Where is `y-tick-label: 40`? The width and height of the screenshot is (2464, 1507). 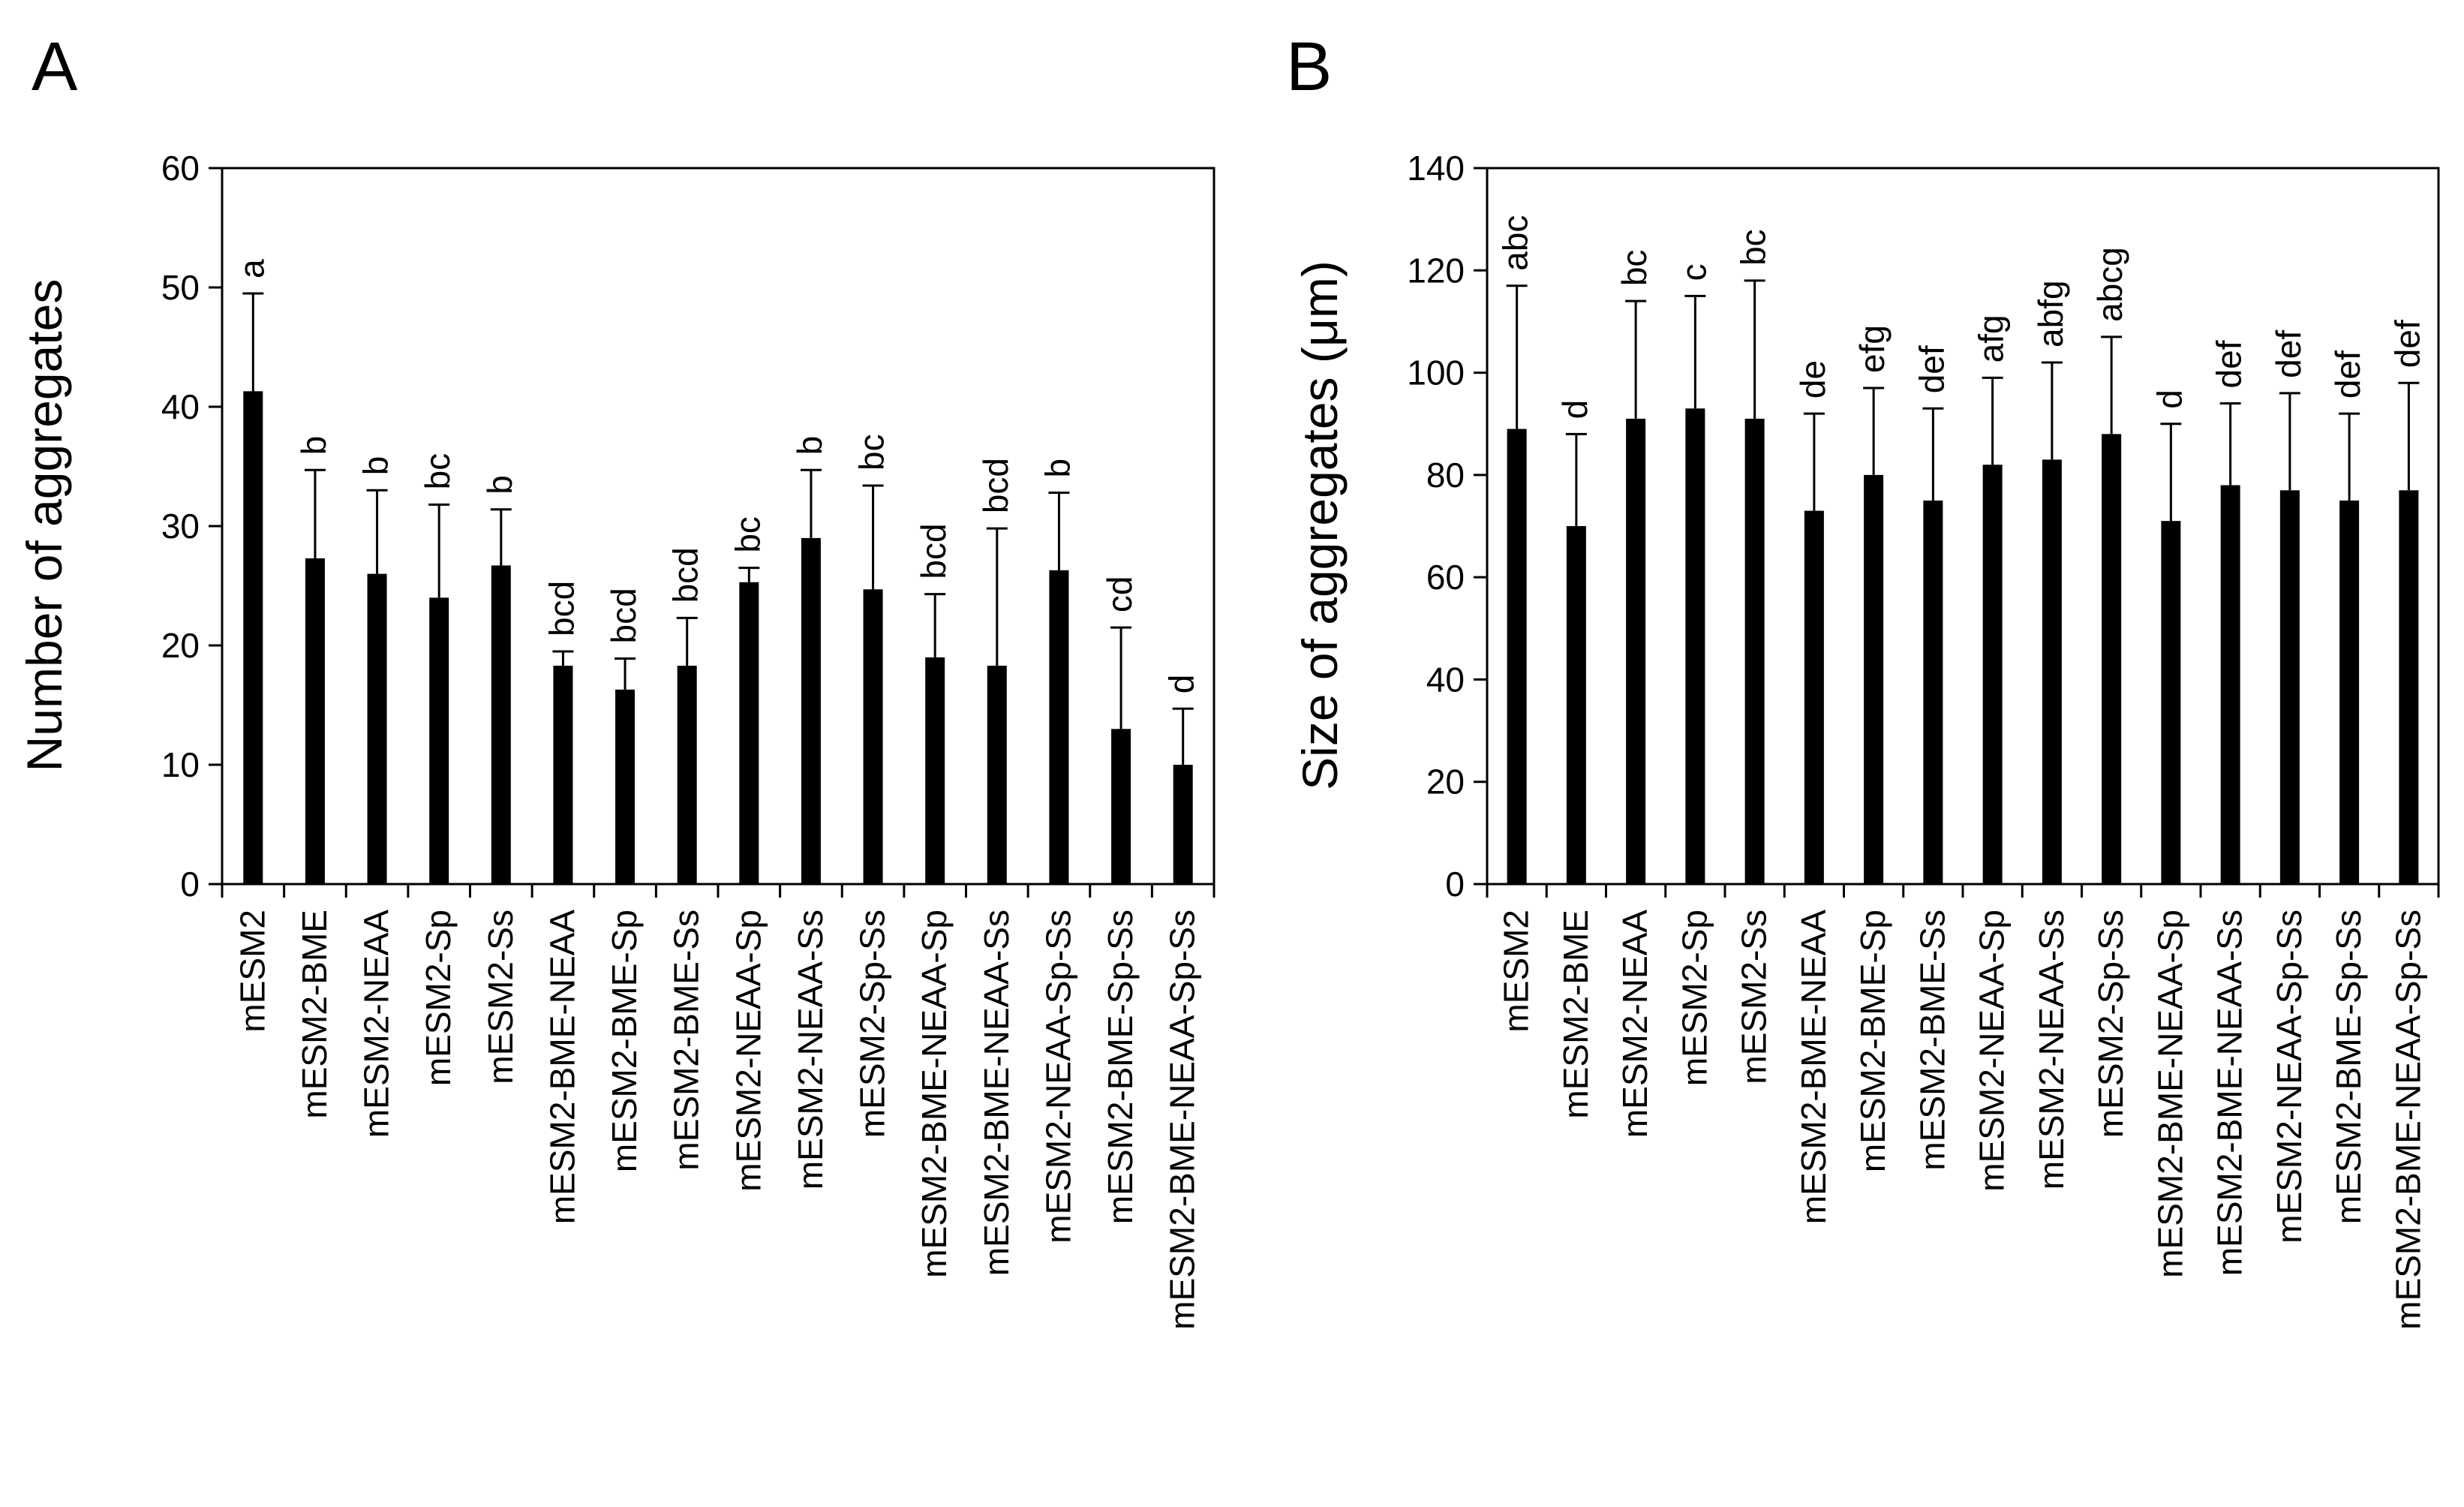 y-tick-label: 40 is located at coordinates (180, 406).